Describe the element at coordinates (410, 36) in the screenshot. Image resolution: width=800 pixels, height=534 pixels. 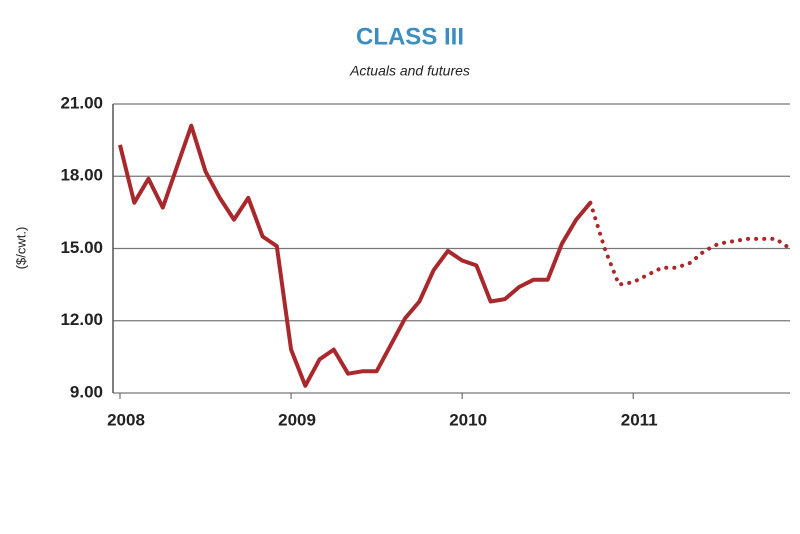
I see `chart-title: CLASS III` at that location.